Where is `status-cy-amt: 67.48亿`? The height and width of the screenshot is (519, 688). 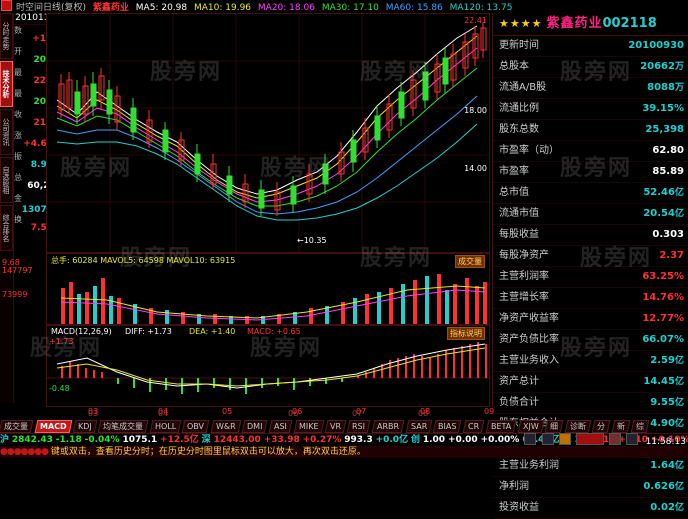 status-cy-amt: 67.48亿 is located at coordinates (540, 440).